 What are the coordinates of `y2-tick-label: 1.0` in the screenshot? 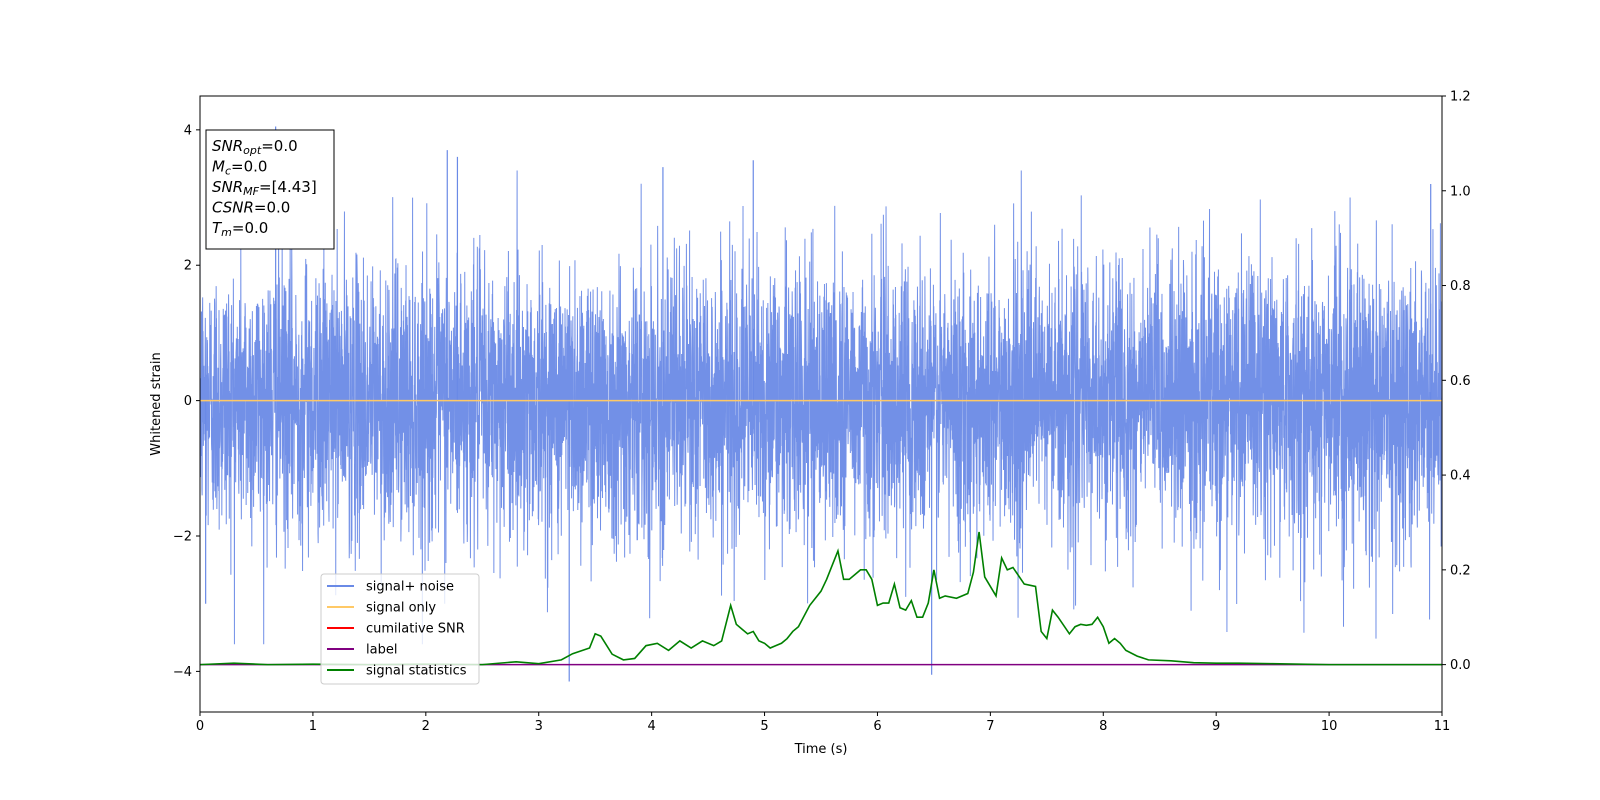 It's located at (1460, 191).